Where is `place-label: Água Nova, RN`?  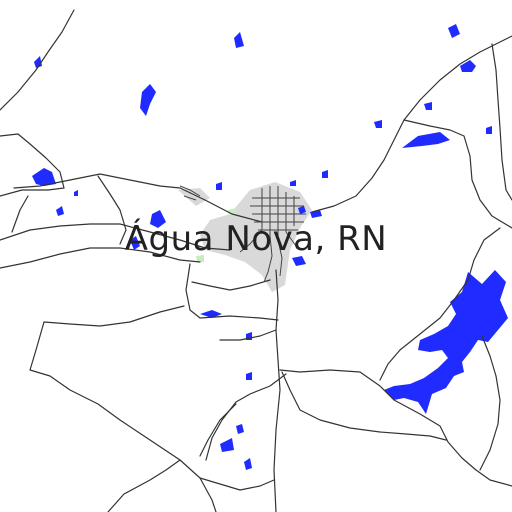 place-label: Água Nova, RN is located at coordinates (256, 239).